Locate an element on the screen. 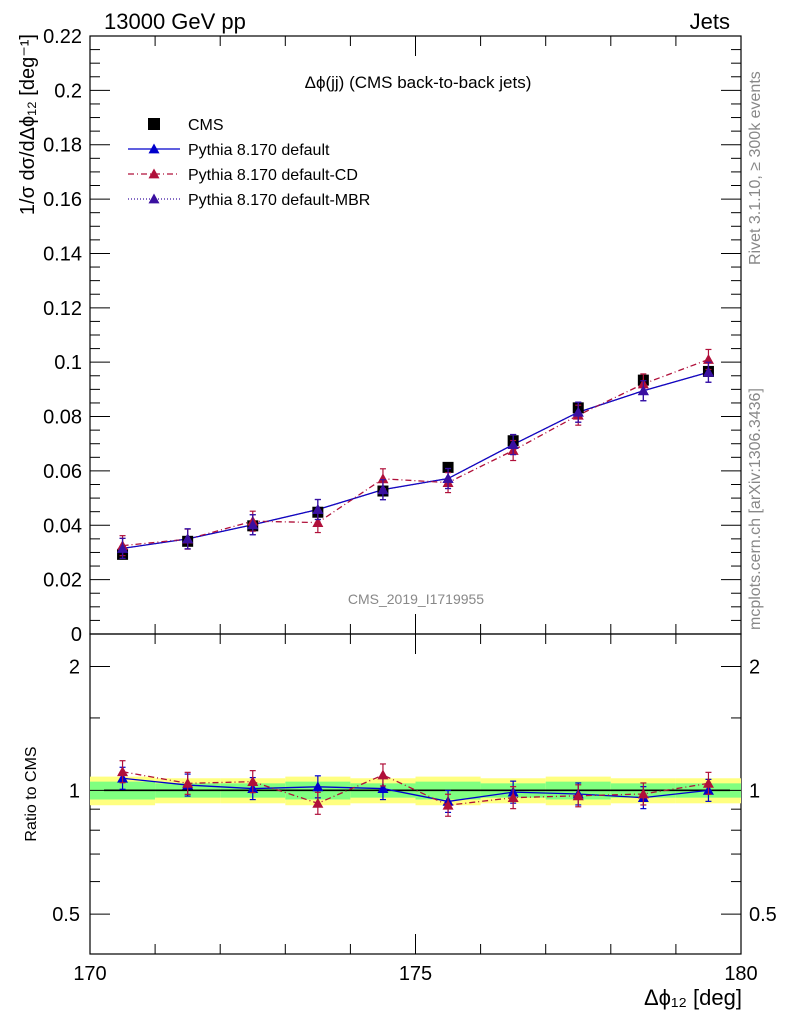 The image size is (786, 1024). ratio-tick-label-right: 0.5 is located at coordinates (763, 915).